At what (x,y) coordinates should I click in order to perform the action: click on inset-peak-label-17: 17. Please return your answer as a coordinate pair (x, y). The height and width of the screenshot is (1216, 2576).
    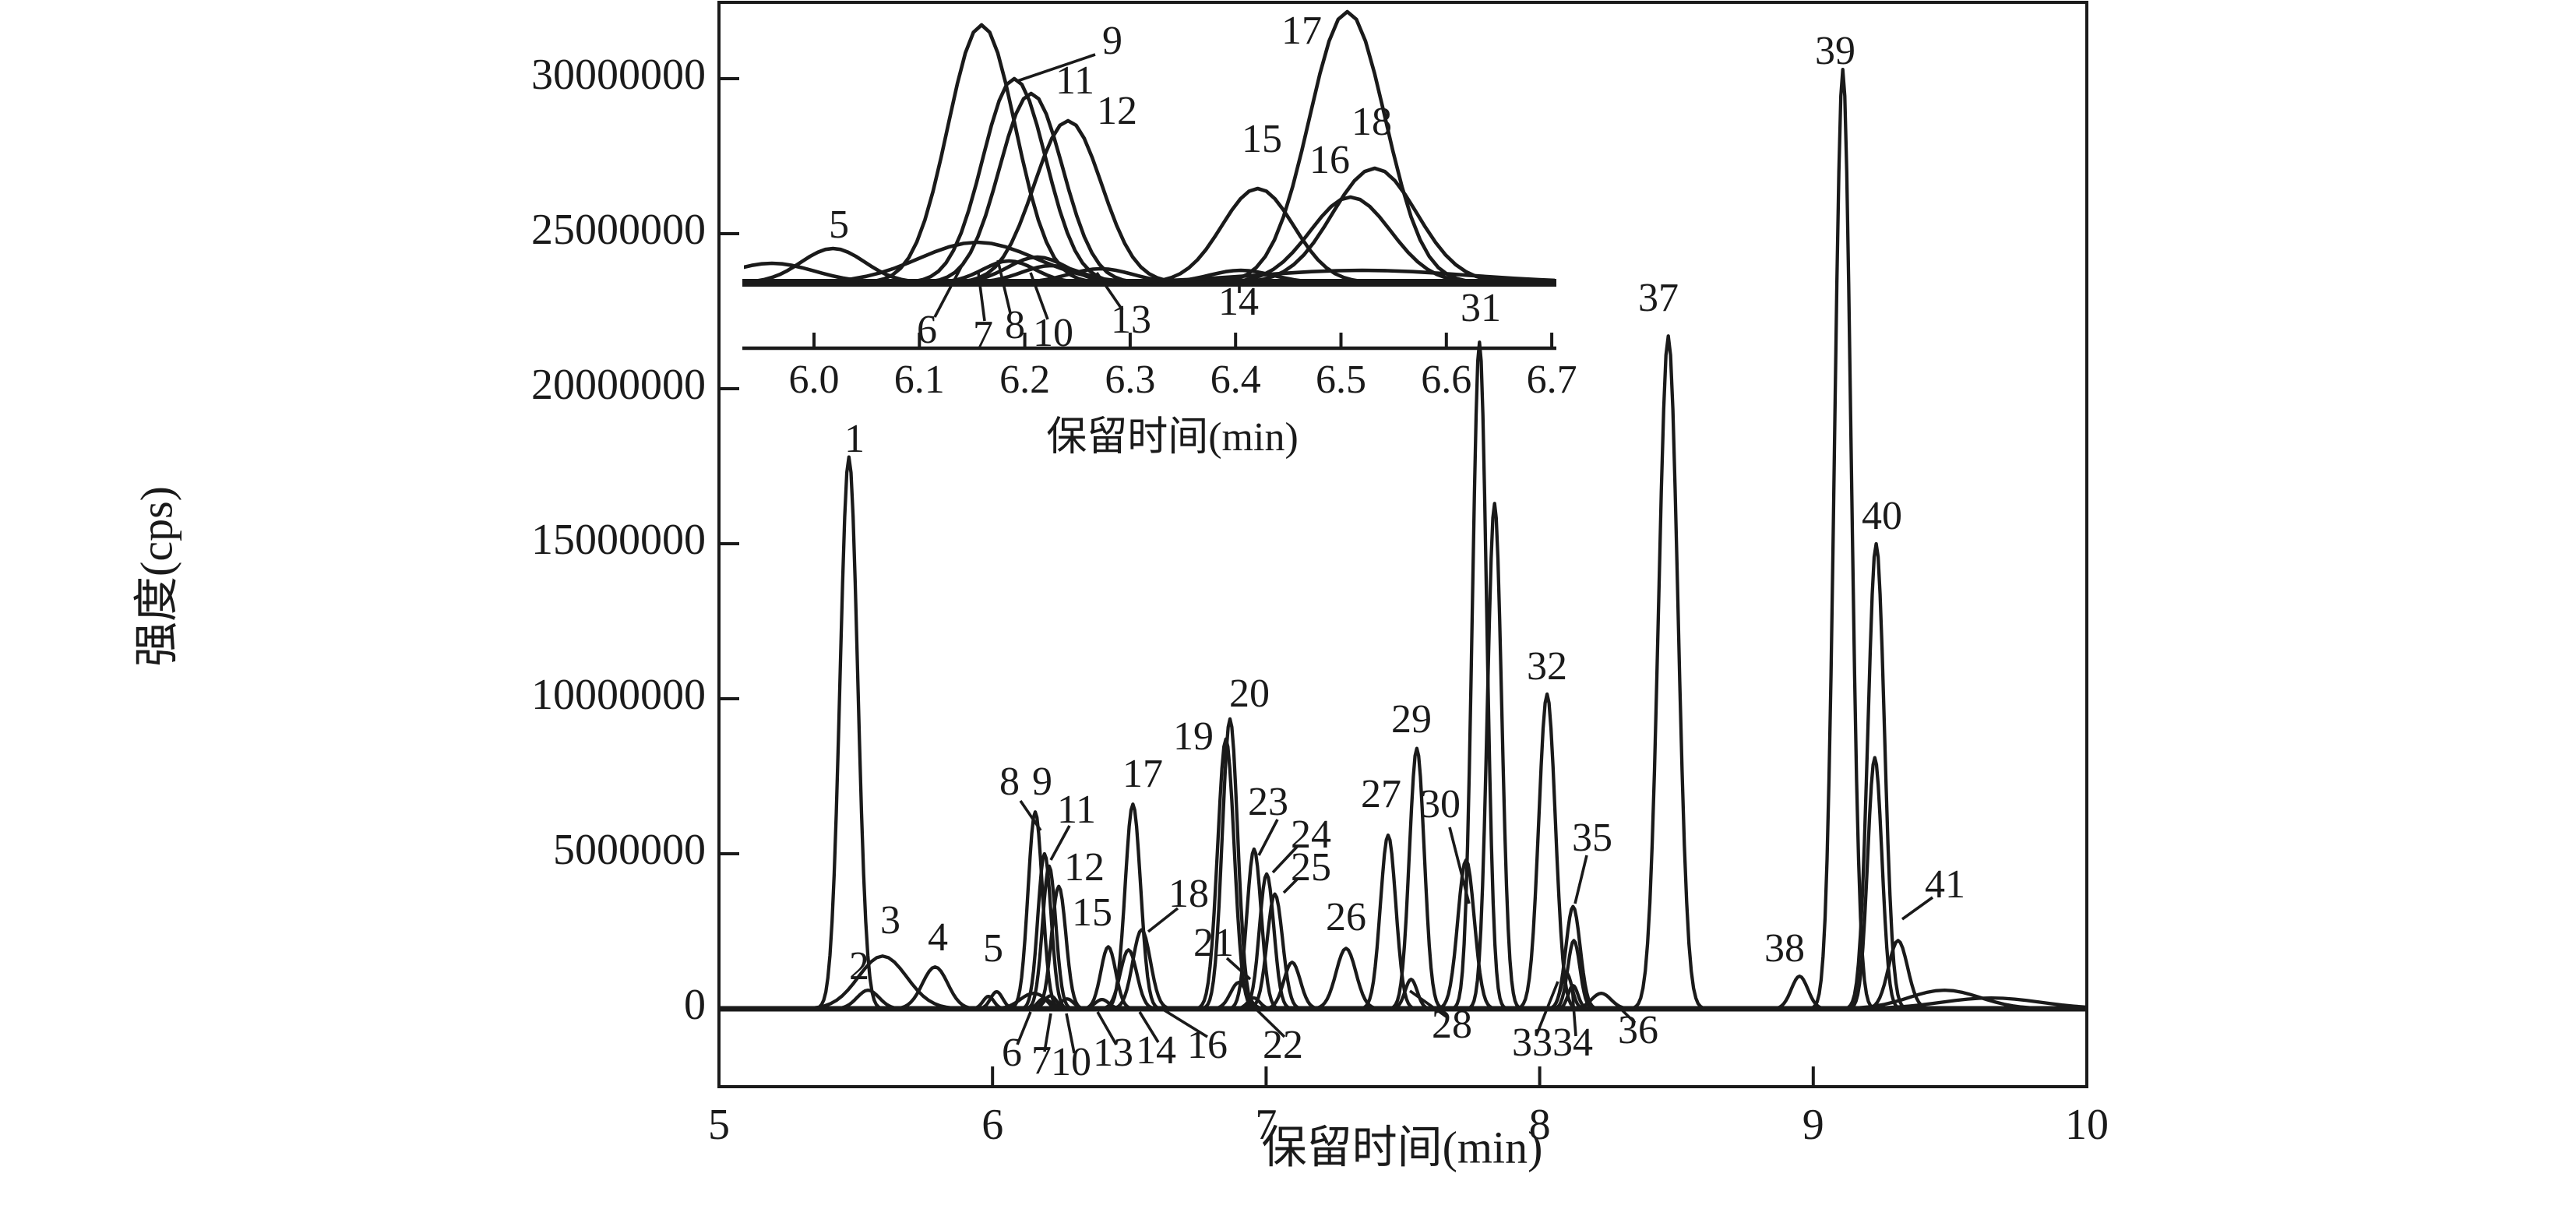
    Looking at the image, I should click on (1302, 31).